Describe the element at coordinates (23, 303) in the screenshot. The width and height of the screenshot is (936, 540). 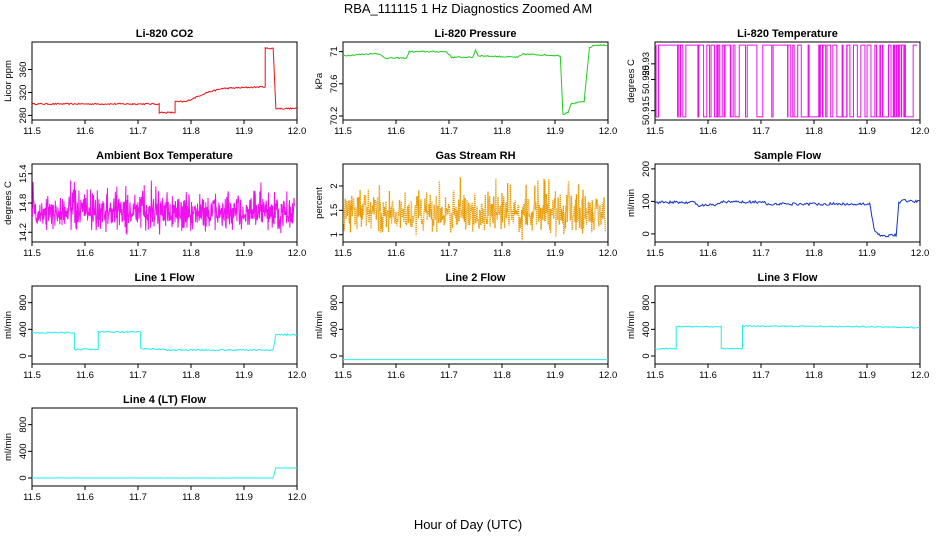
I see `y-tick-label: 800` at that location.